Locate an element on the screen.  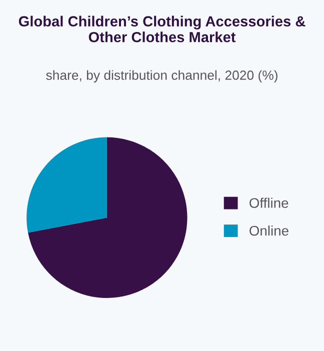
legend-label: Offline is located at coordinates (269, 203).